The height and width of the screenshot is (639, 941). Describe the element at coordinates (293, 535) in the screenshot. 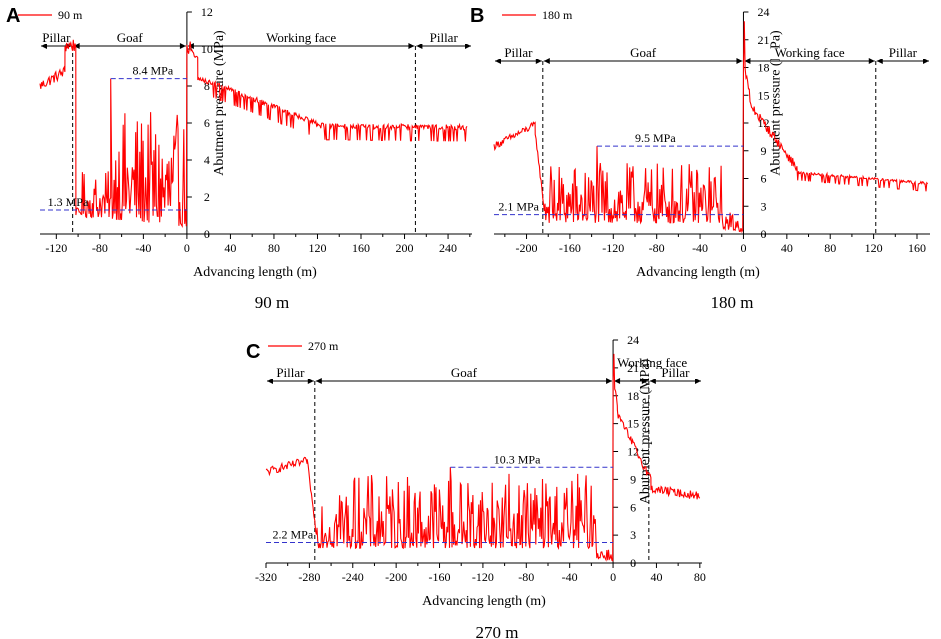

I see `annotation-label: 2.2 MPa` at that location.